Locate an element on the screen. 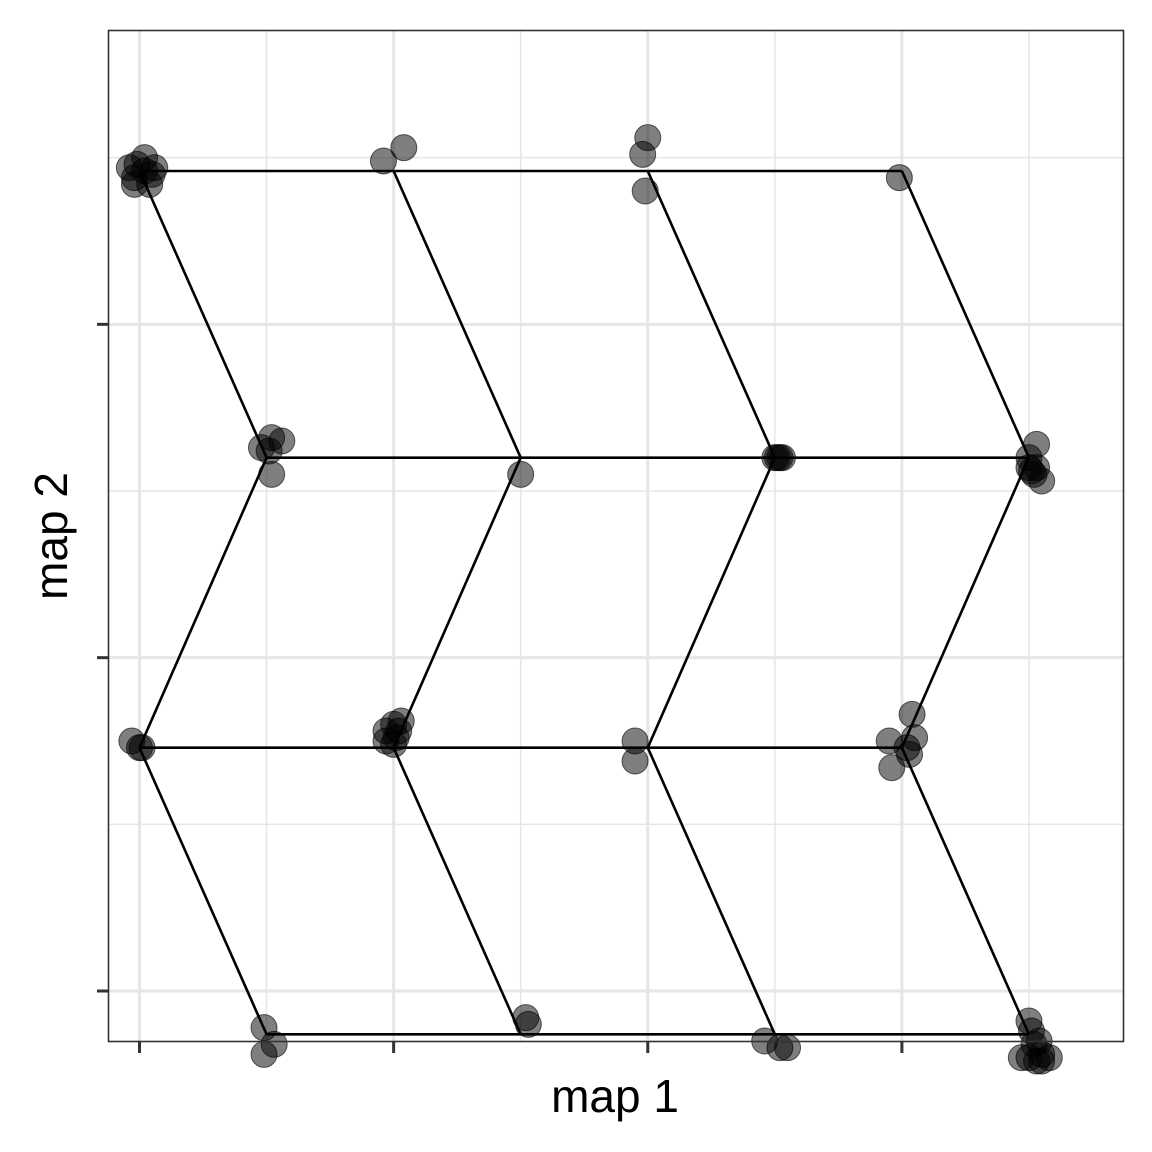  x-axis-title: map 1 is located at coordinates (615, 1096).